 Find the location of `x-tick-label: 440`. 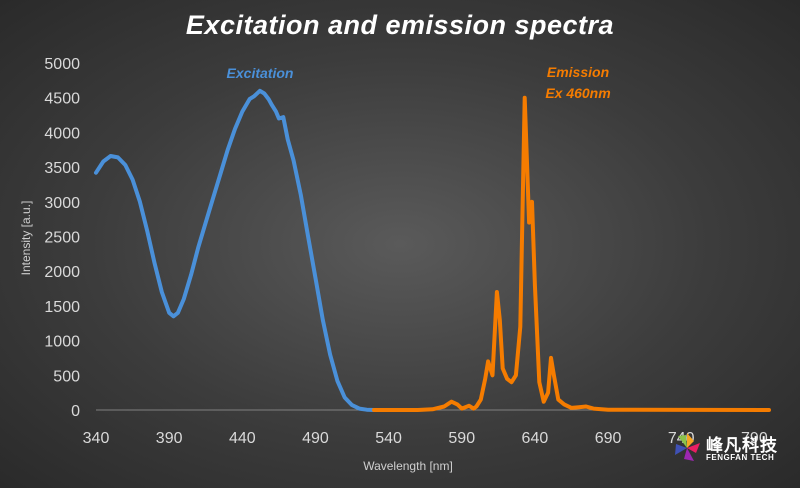

x-tick-label: 440 is located at coordinates (242, 438).